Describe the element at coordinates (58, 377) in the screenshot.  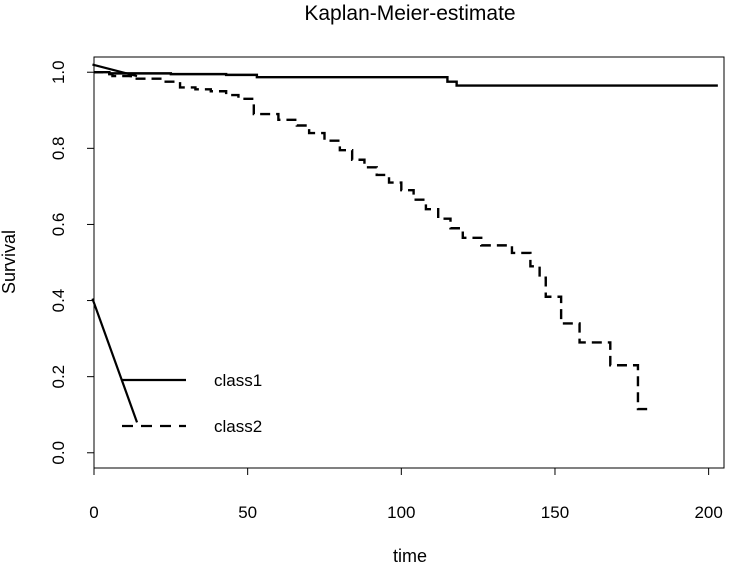
I see `y-tick-label-0.2: 0.2` at that location.